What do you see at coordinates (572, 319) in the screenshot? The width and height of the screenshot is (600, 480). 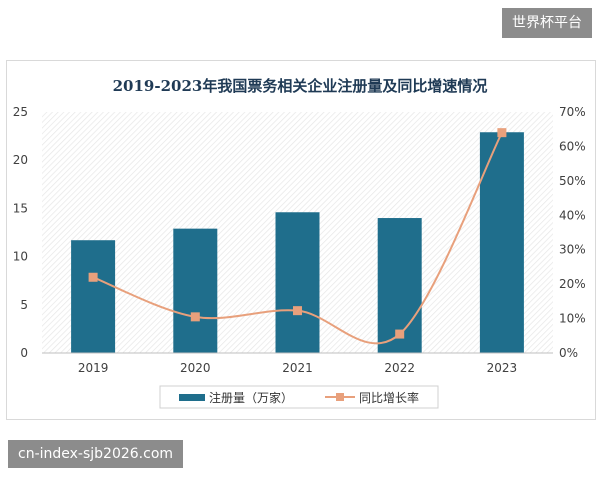 I see `y-right-tick-label: 10%` at bounding box center [572, 319].